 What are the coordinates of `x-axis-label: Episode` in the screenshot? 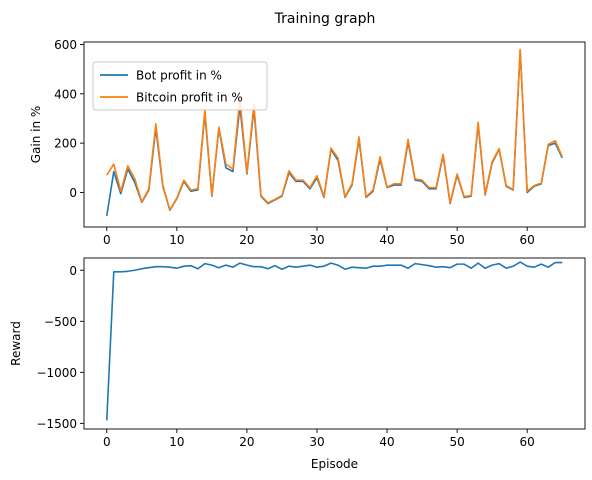 It's located at (334, 464).